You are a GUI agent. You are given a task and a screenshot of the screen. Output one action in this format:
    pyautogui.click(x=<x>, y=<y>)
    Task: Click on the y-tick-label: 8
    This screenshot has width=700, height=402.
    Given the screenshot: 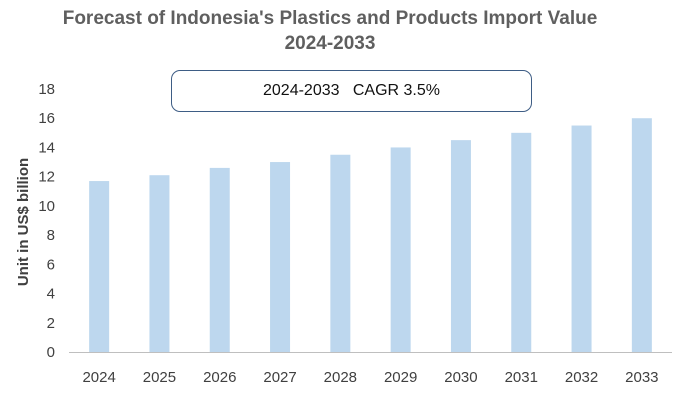 What is the action you would take?
    pyautogui.click(x=51, y=235)
    